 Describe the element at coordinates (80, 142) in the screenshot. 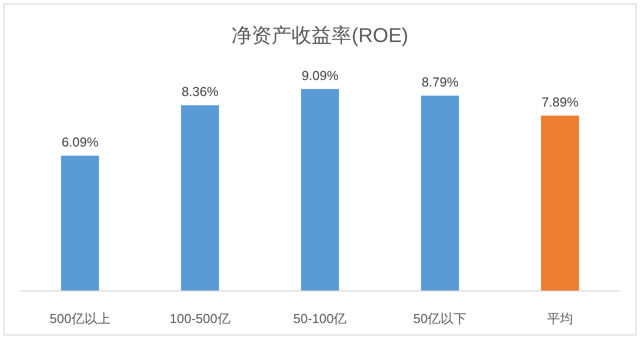

I see `data-label: 6.09%` at that location.